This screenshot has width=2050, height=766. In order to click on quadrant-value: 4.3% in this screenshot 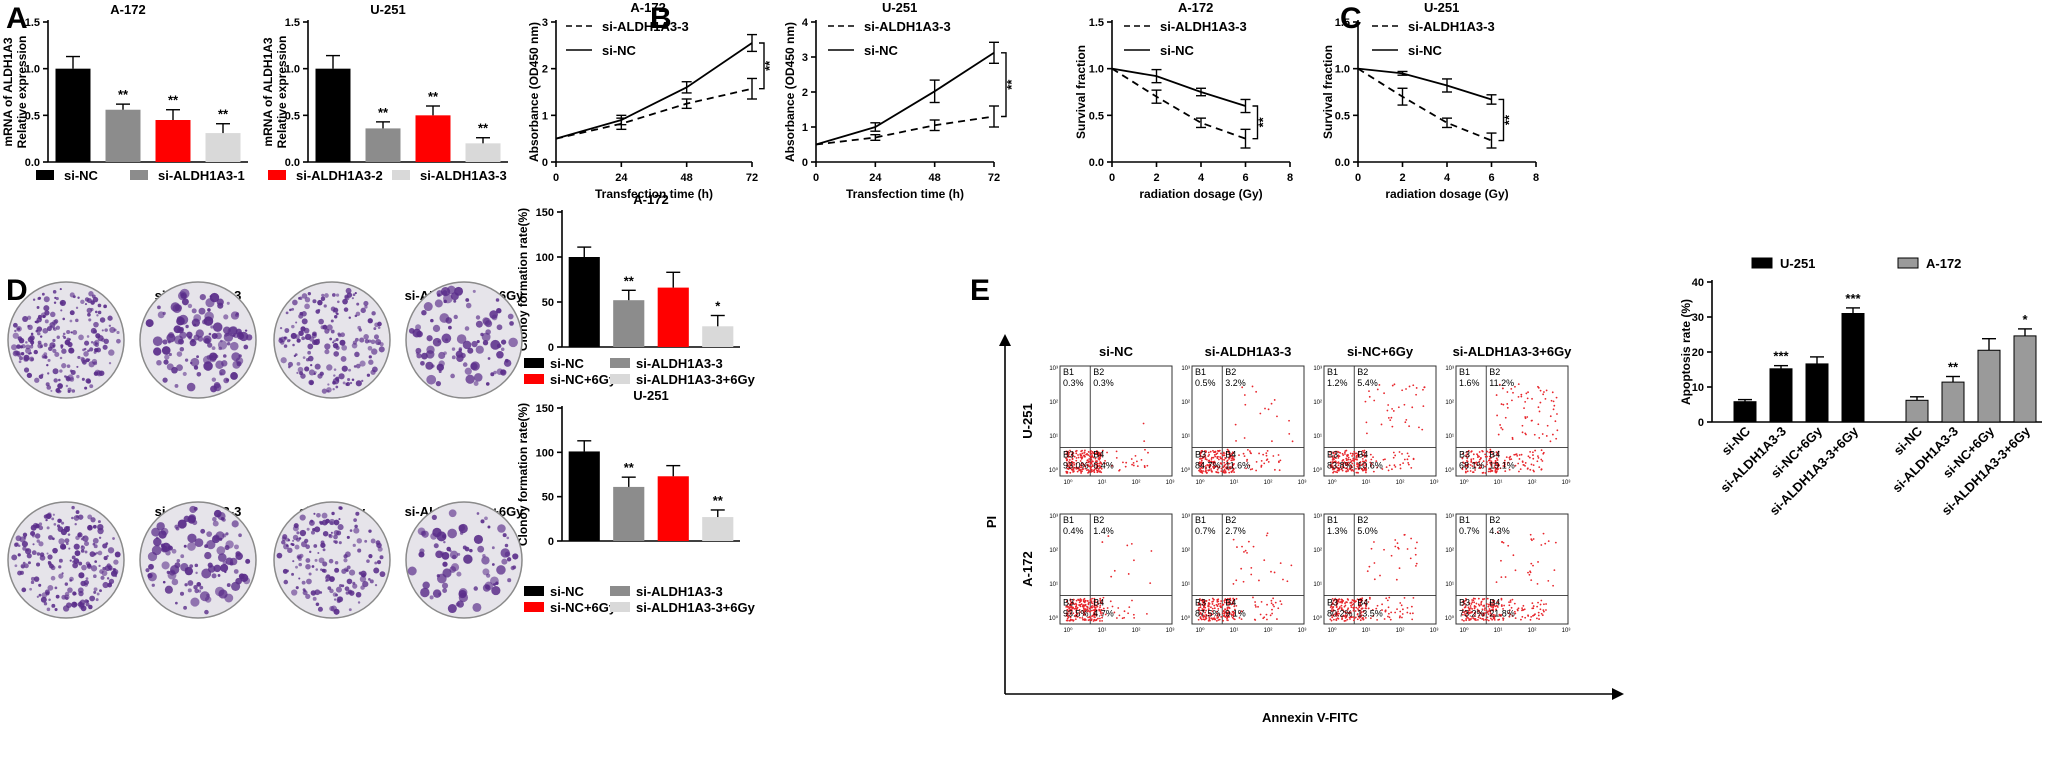, I will do `click(1499, 531)`.